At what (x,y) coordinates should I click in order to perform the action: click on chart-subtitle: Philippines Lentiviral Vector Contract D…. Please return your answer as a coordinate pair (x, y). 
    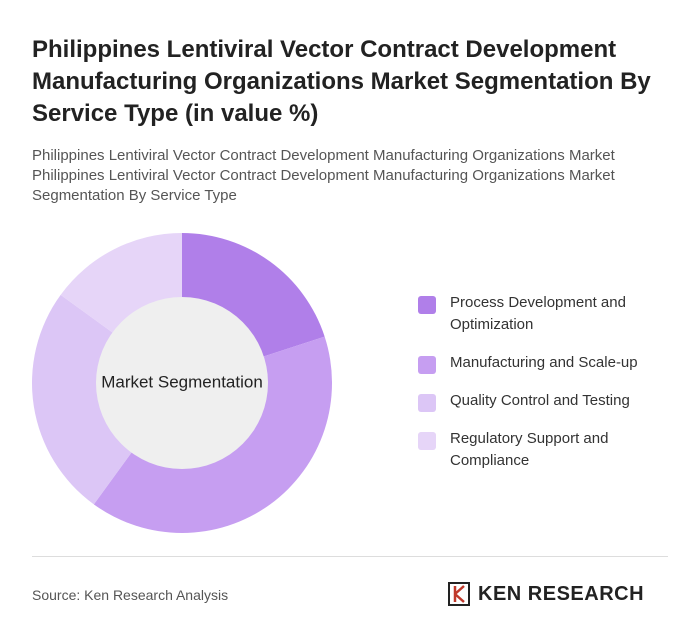
    Looking at the image, I should click on (323, 175).